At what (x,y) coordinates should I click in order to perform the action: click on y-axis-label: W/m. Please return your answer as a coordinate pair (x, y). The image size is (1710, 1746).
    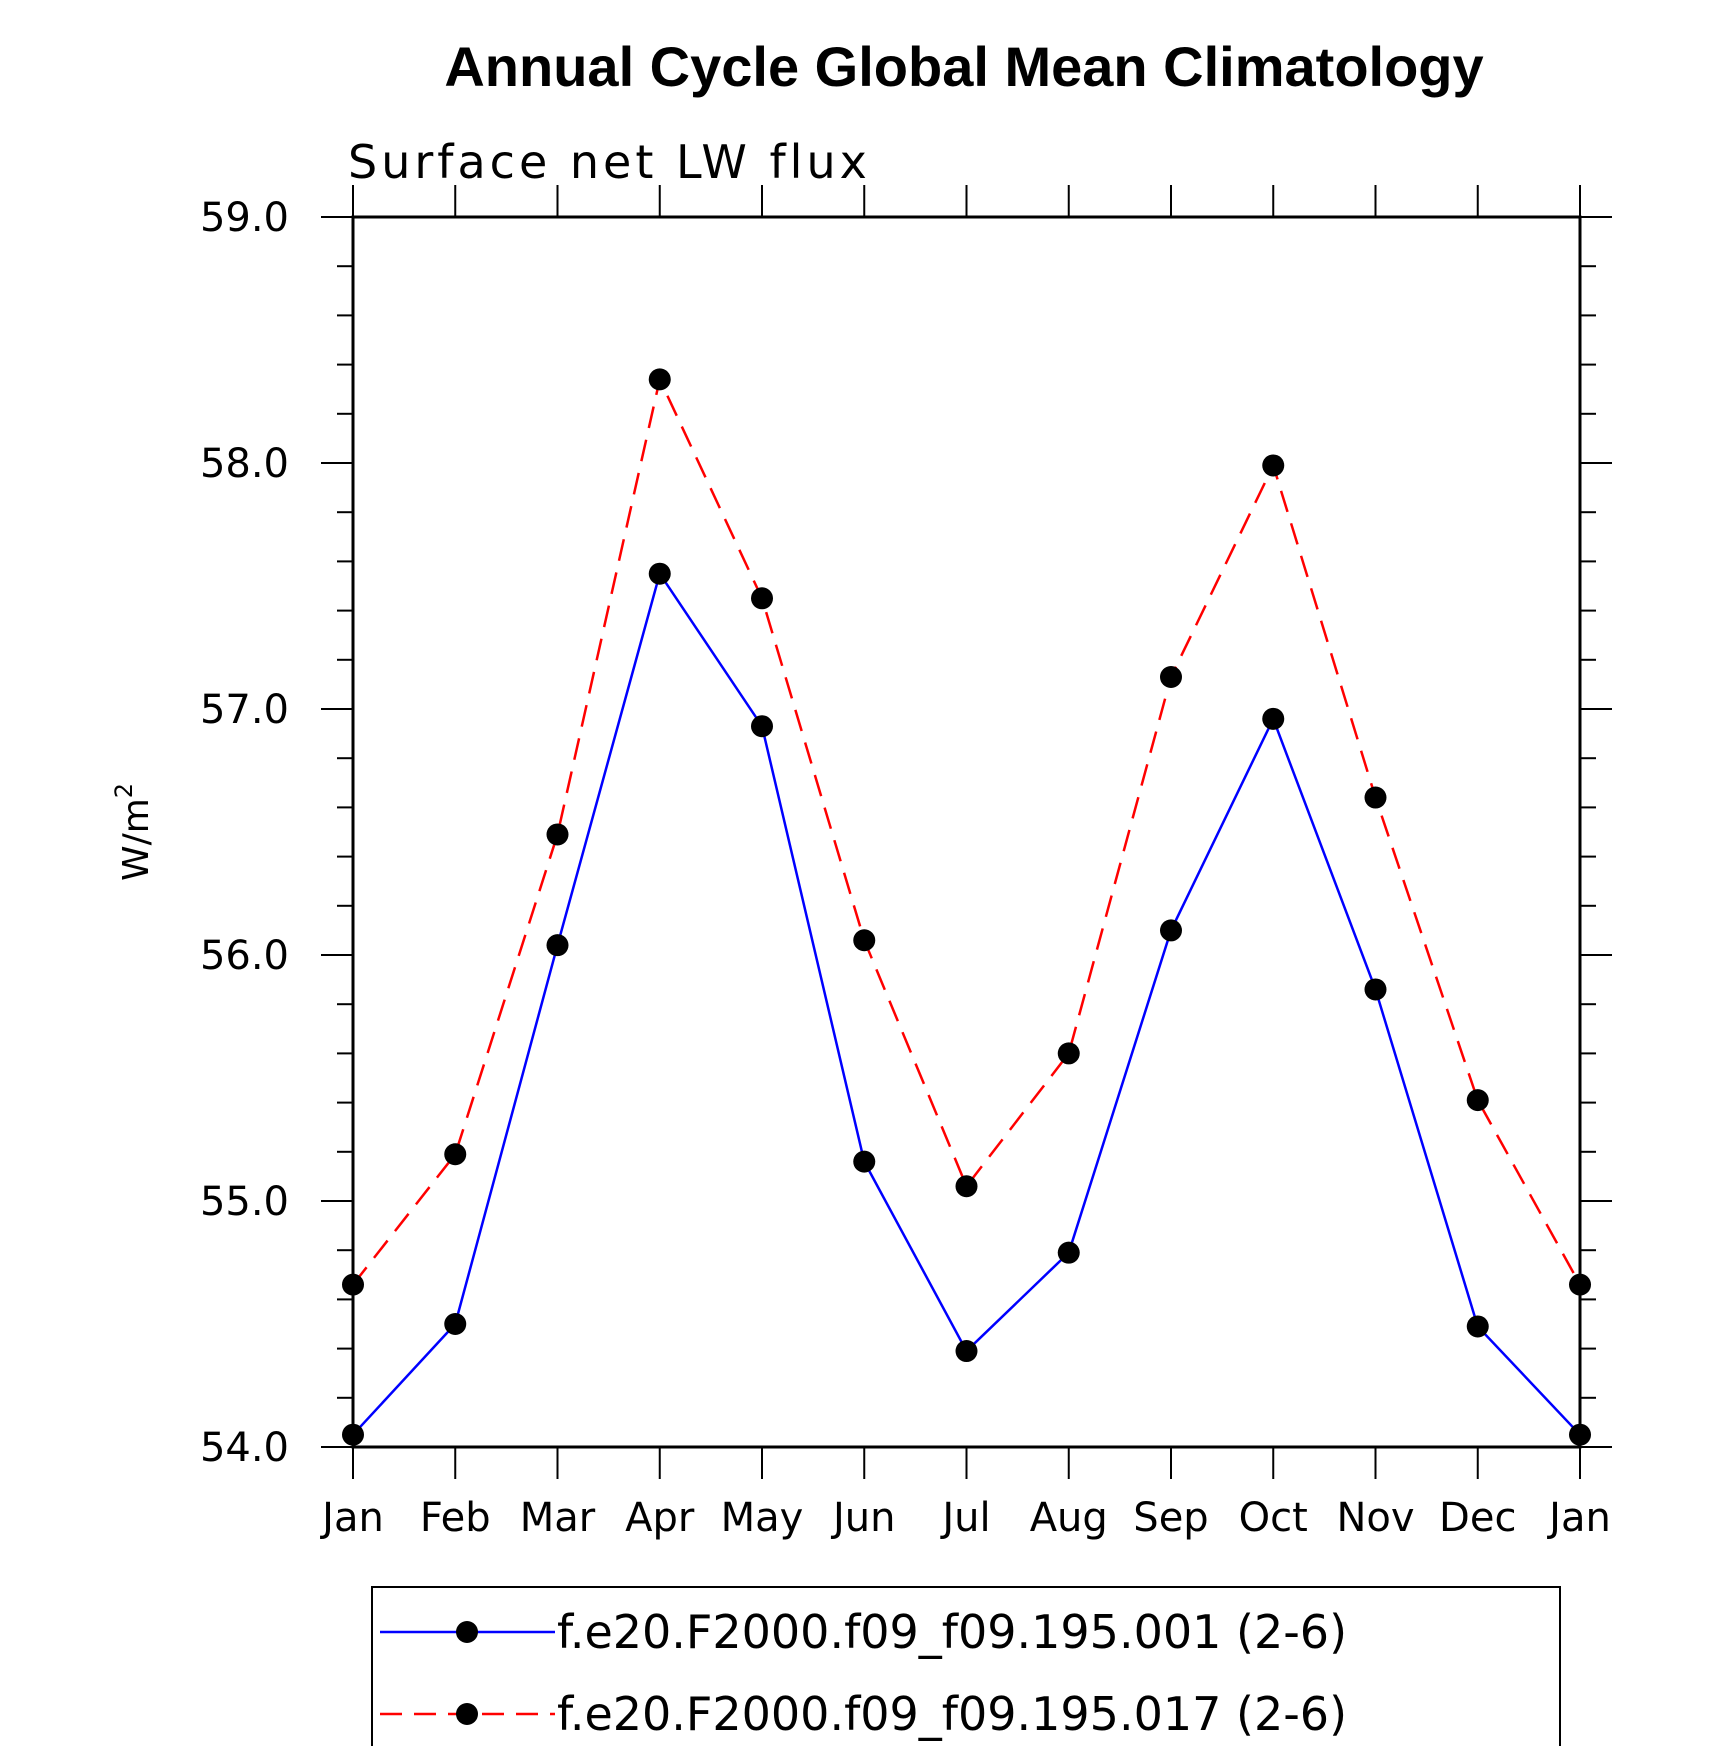
    Looking at the image, I should click on (136, 839).